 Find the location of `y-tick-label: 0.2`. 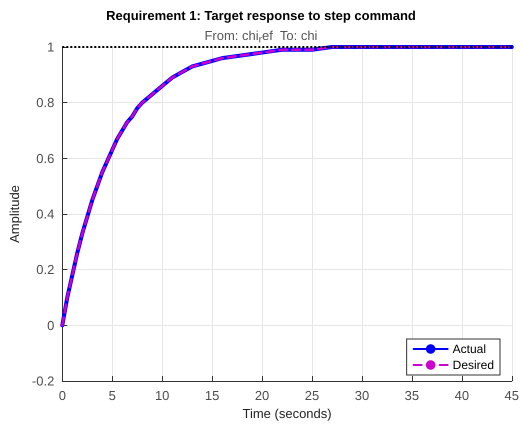

y-tick-label: 0.2 is located at coordinates (45, 270).